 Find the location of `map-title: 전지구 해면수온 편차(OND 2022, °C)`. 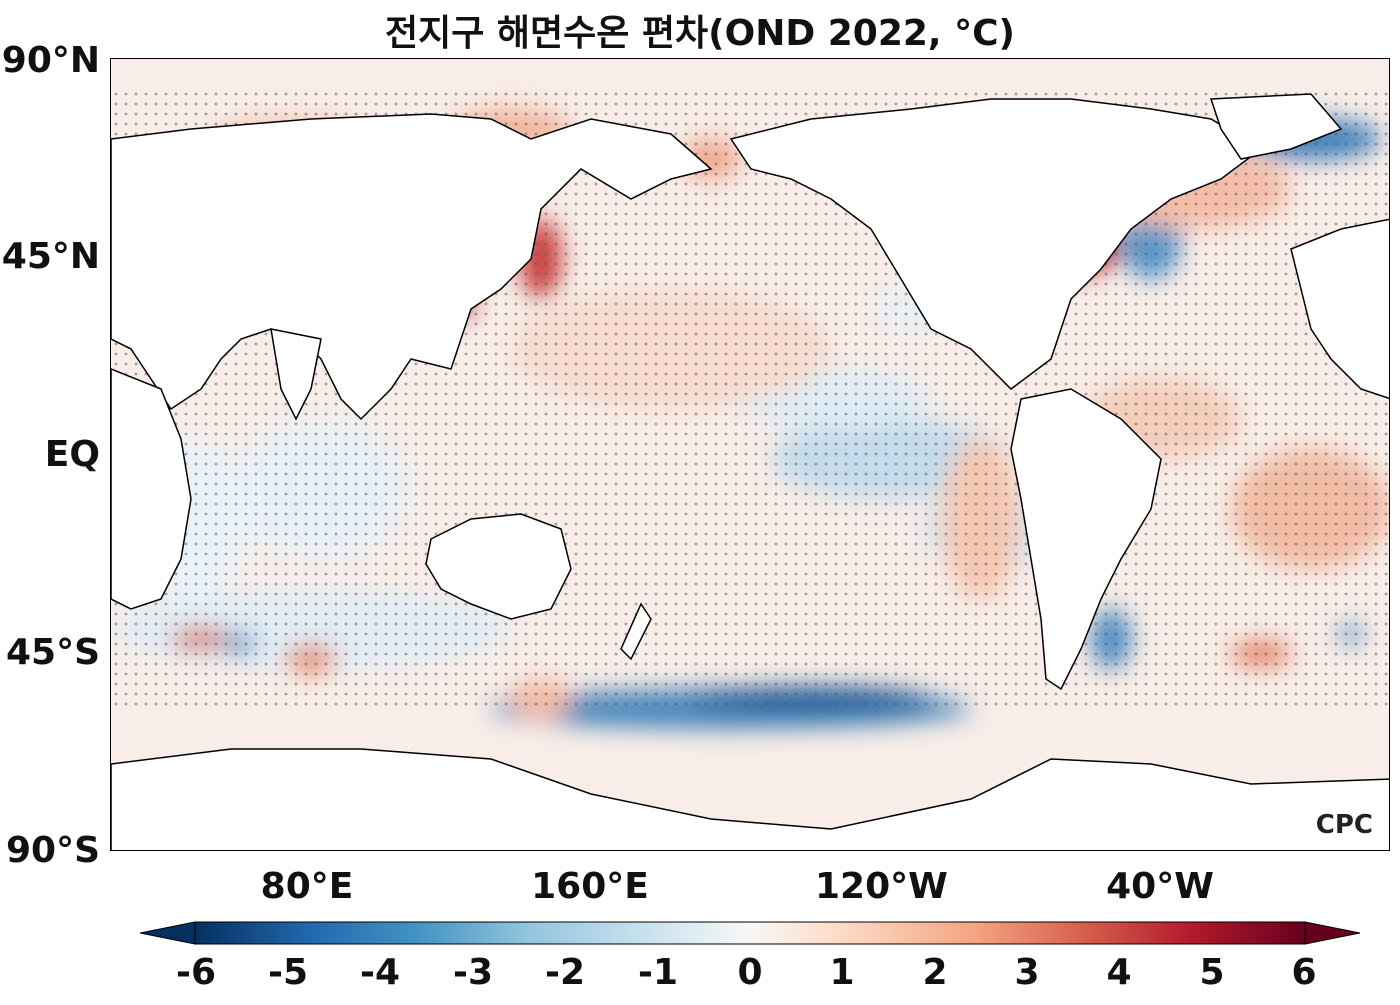

map-title: 전지구 해면수온 편차(OND 2022, °C) is located at coordinates (700, 33).